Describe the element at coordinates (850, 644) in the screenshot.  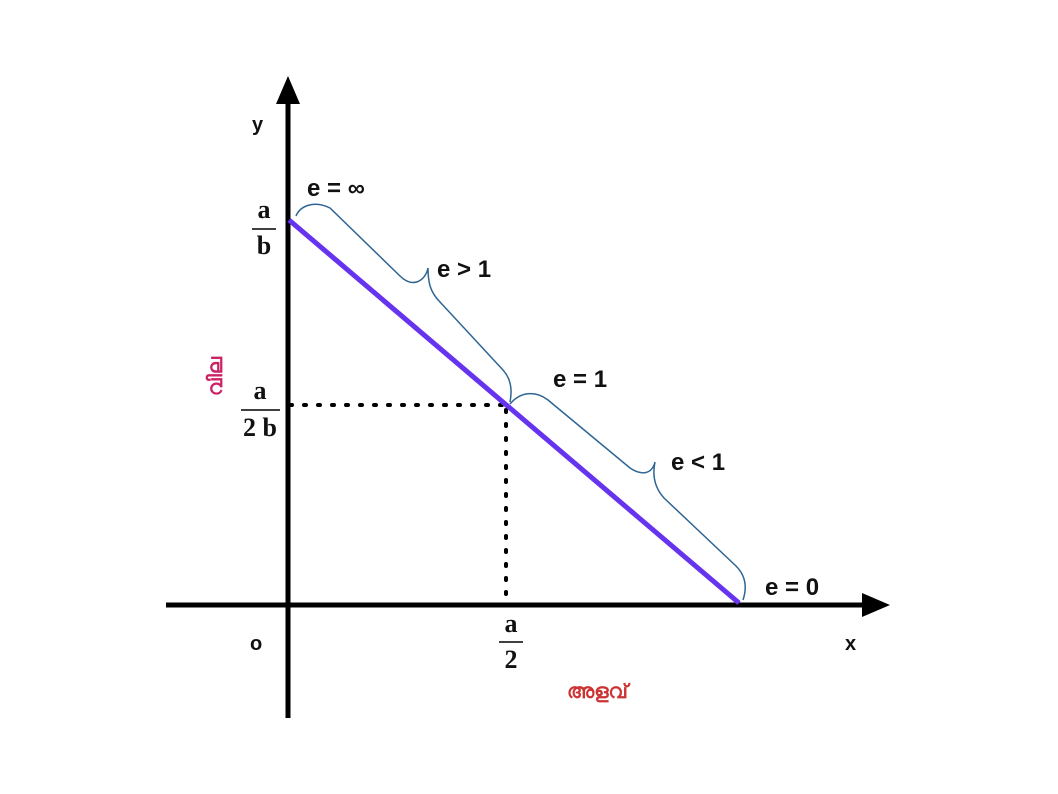
I see `x-axis-name: x` at that location.